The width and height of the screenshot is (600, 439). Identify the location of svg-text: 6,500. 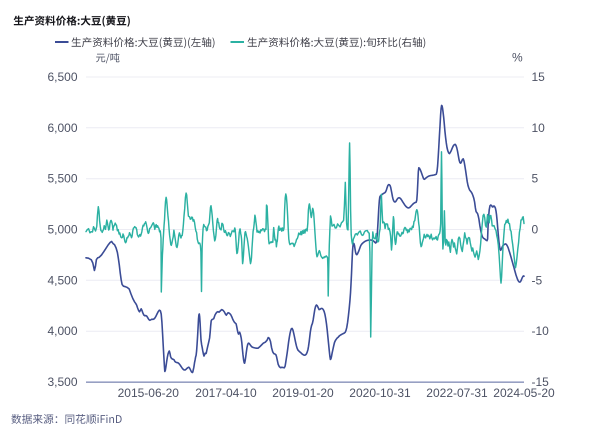
(62, 77).